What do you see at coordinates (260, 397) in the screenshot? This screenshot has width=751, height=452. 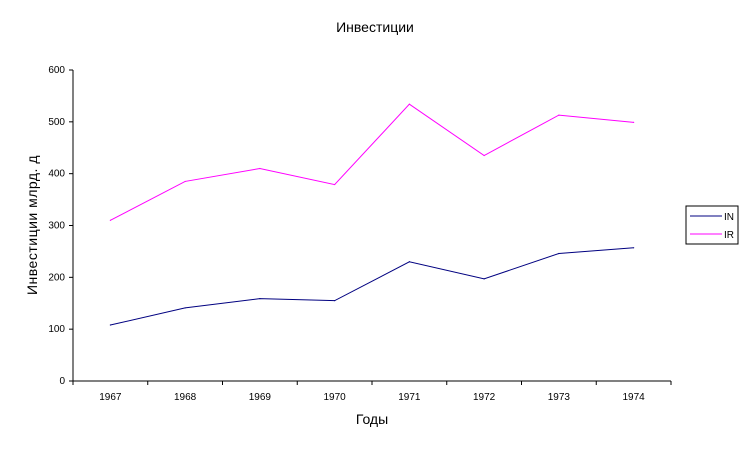 I see `x-tick-label: 1969` at bounding box center [260, 397].